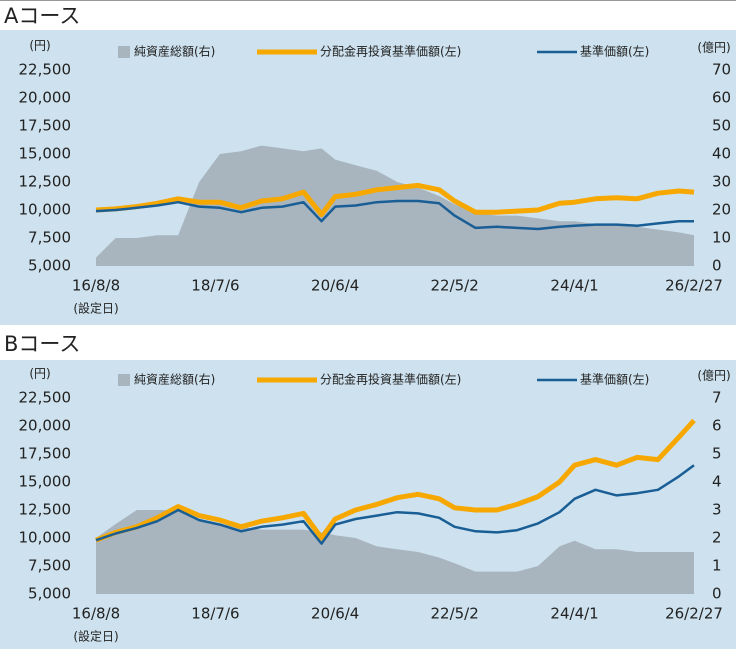 The width and height of the screenshot is (736, 649). What do you see at coordinates (42, 16) in the screenshot?
I see `panel-title: Aコース` at bounding box center [42, 16].